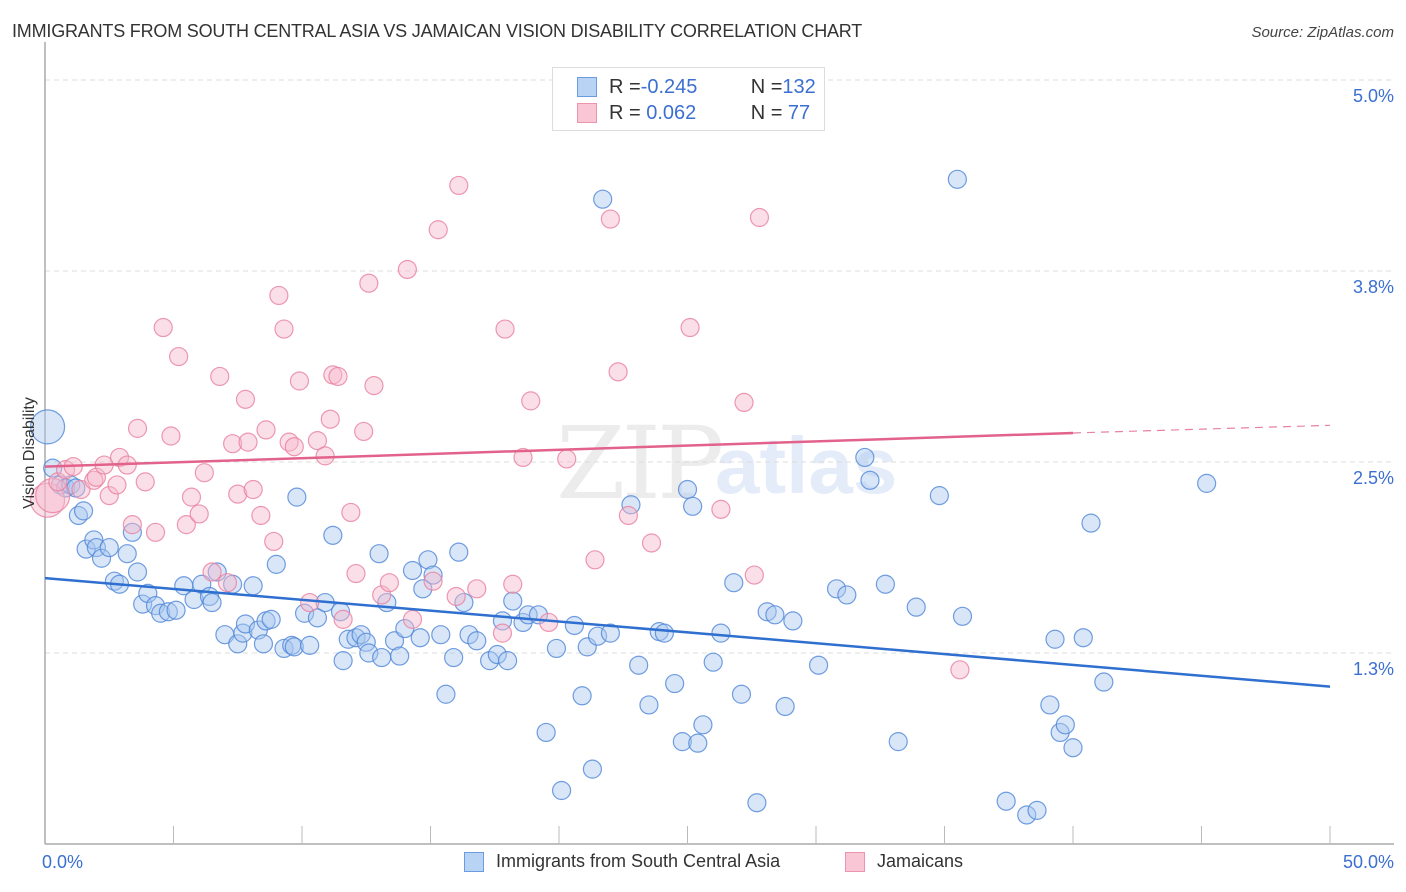  What do you see at coordinates (638, 861) in the screenshot?
I see `legend-label: Immigrants from South Central Asia` at bounding box center [638, 861].